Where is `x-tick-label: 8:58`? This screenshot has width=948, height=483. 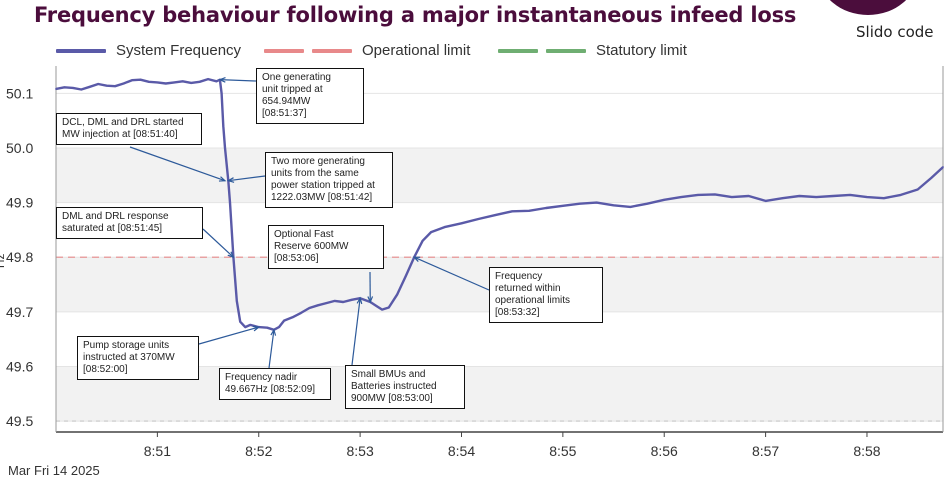
x-tick-label: 8:58 is located at coordinates (866, 451).